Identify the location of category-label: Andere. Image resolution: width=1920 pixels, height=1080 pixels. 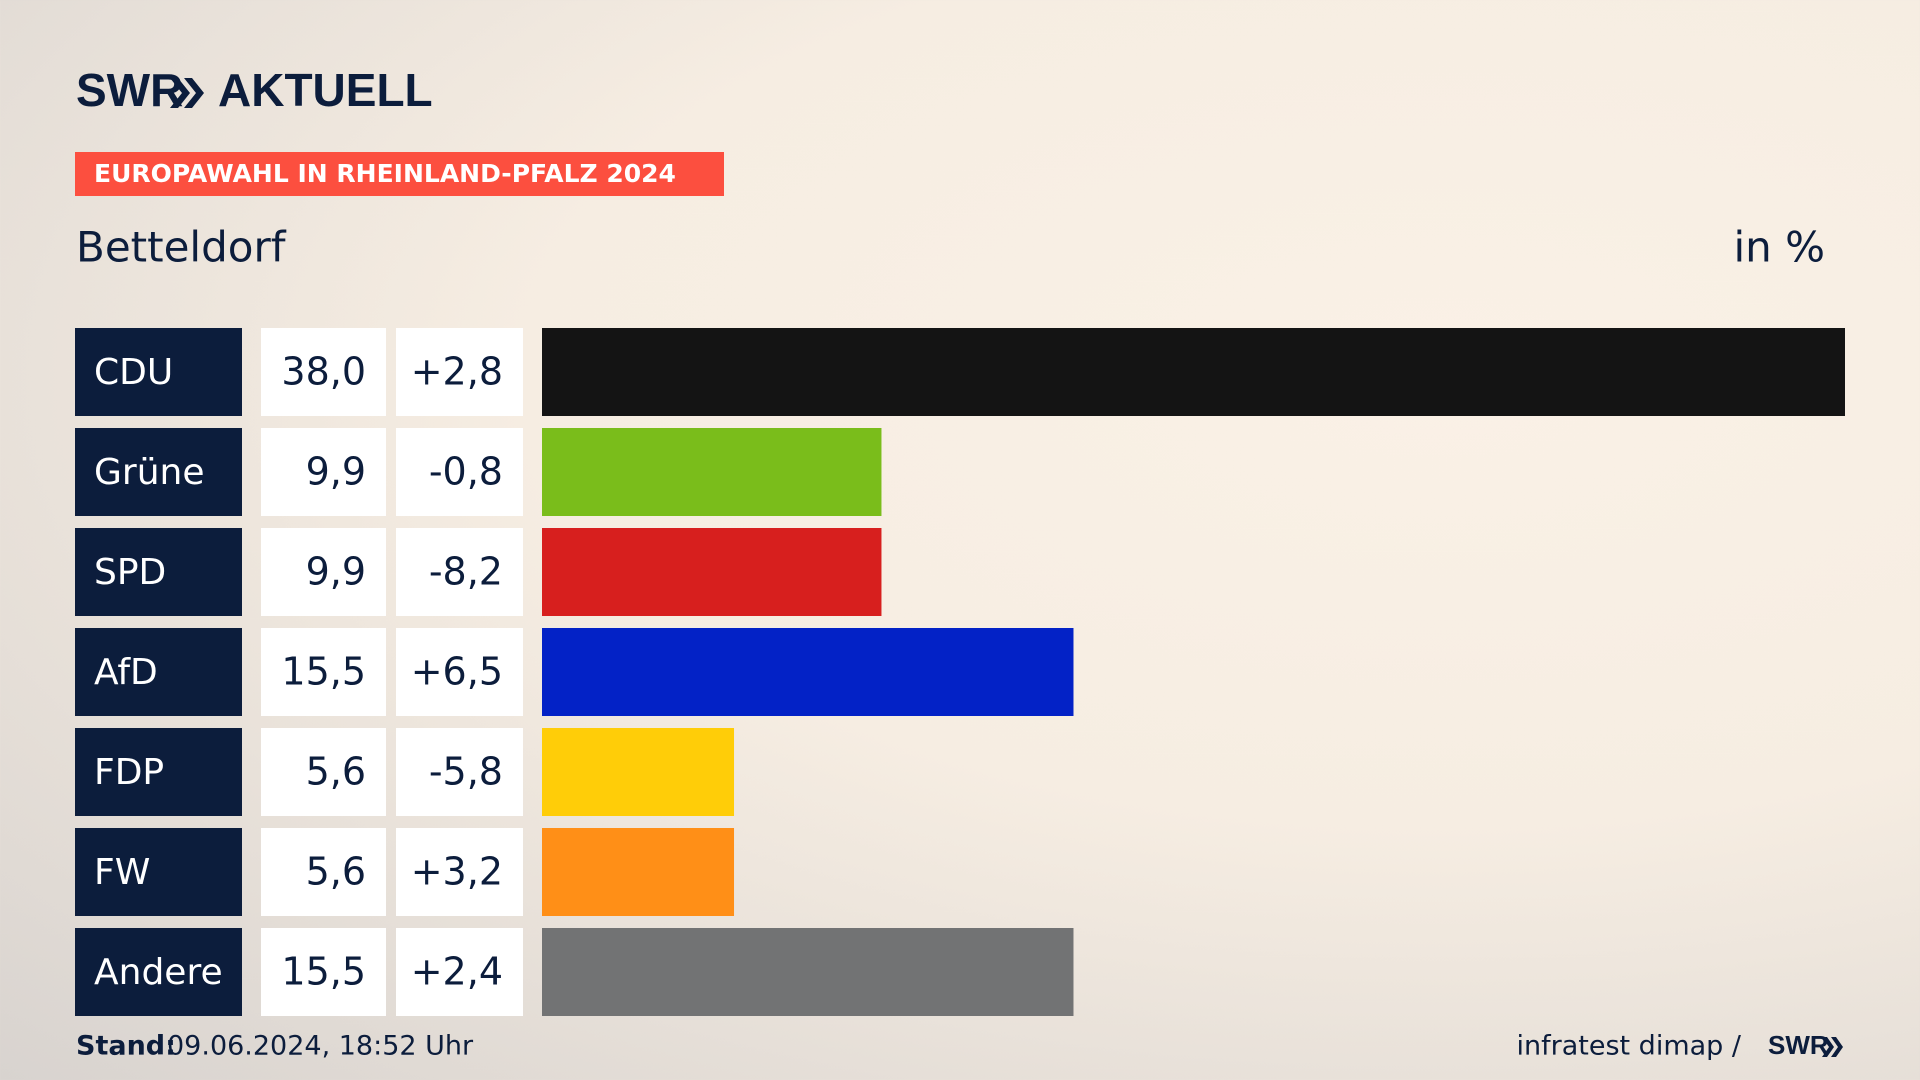
(158, 972).